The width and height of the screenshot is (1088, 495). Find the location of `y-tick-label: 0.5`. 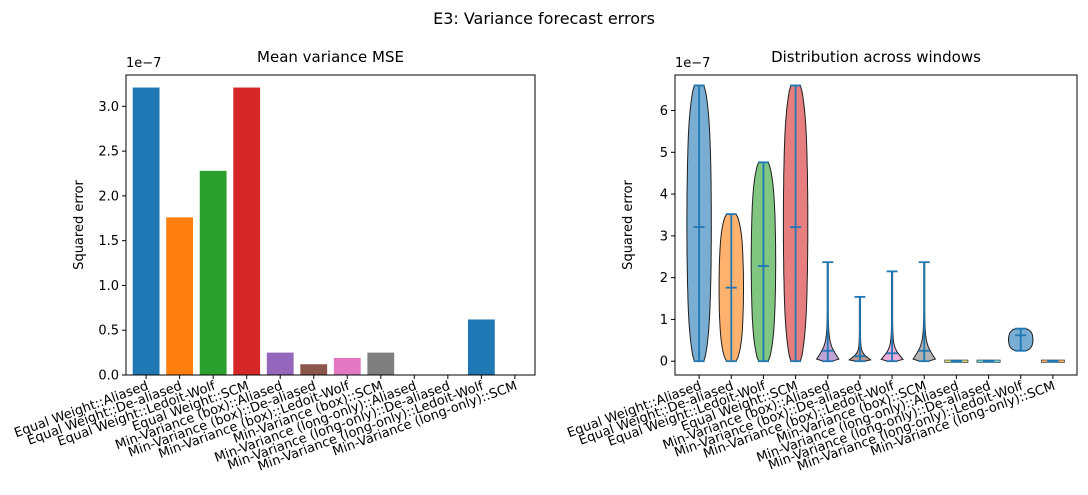

y-tick-label: 0.5 is located at coordinates (108, 331).